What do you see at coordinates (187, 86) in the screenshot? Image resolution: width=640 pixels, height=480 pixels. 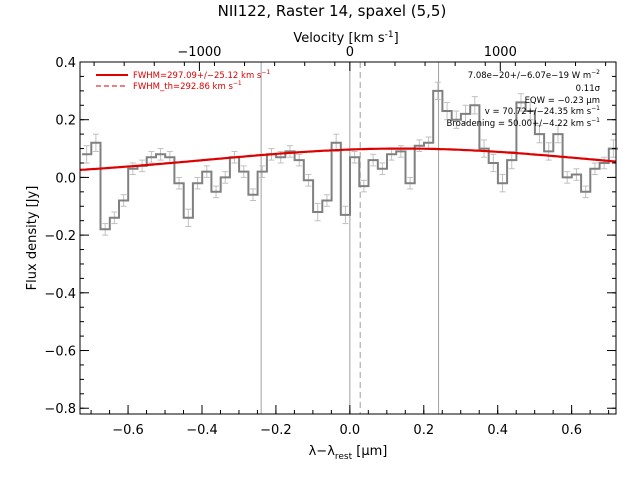 I see `legend-entry-fwhm-th: FWHM_th=292.86 km s−1` at bounding box center [187, 86].